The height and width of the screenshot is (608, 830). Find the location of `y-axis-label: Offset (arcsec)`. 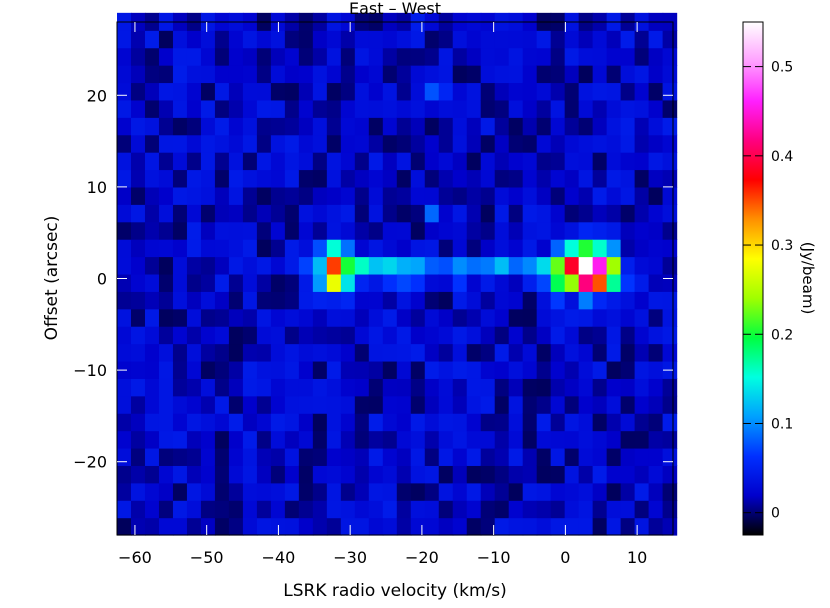

y-axis-label: Offset (arcsec) is located at coordinates (52, 278).